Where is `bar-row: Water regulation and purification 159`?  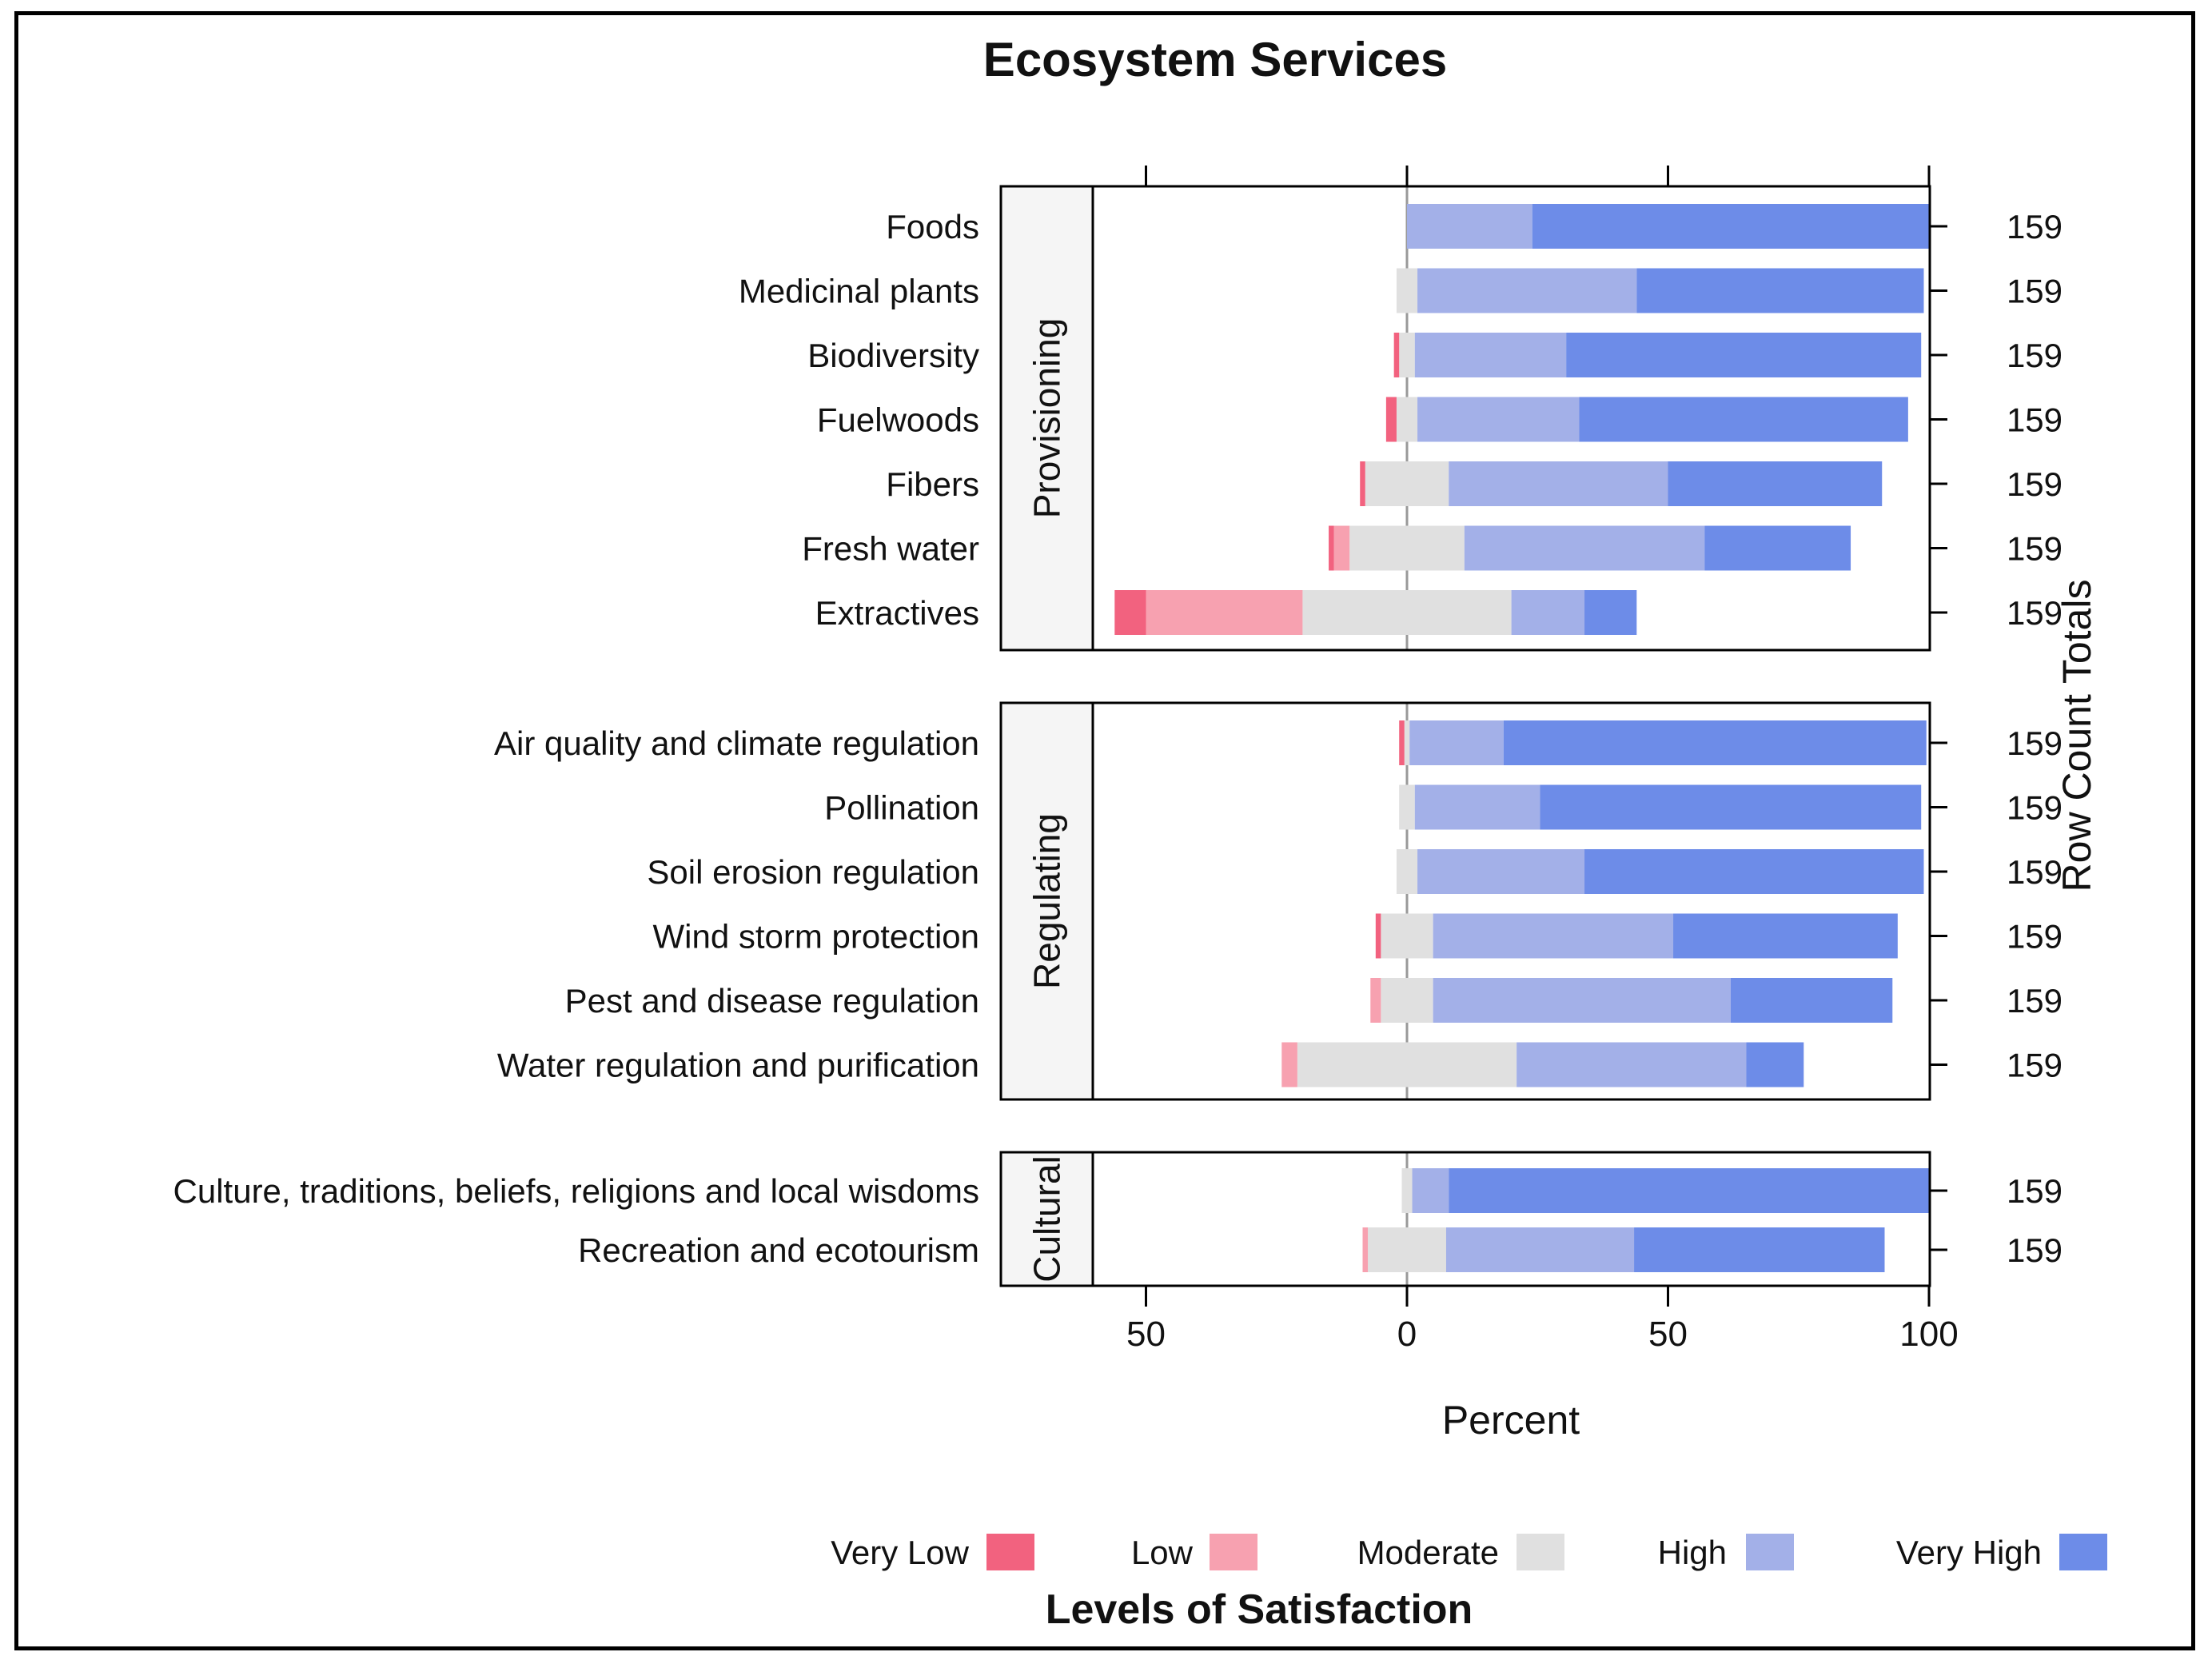 bar-row: Water regulation and purification 159 is located at coordinates (1280, 1064).